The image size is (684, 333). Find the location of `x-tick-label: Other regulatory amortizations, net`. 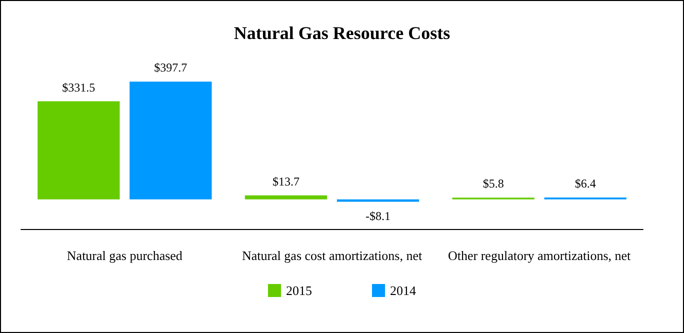

x-tick-label: Other regulatory amortizations, net is located at coordinates (540, 255).